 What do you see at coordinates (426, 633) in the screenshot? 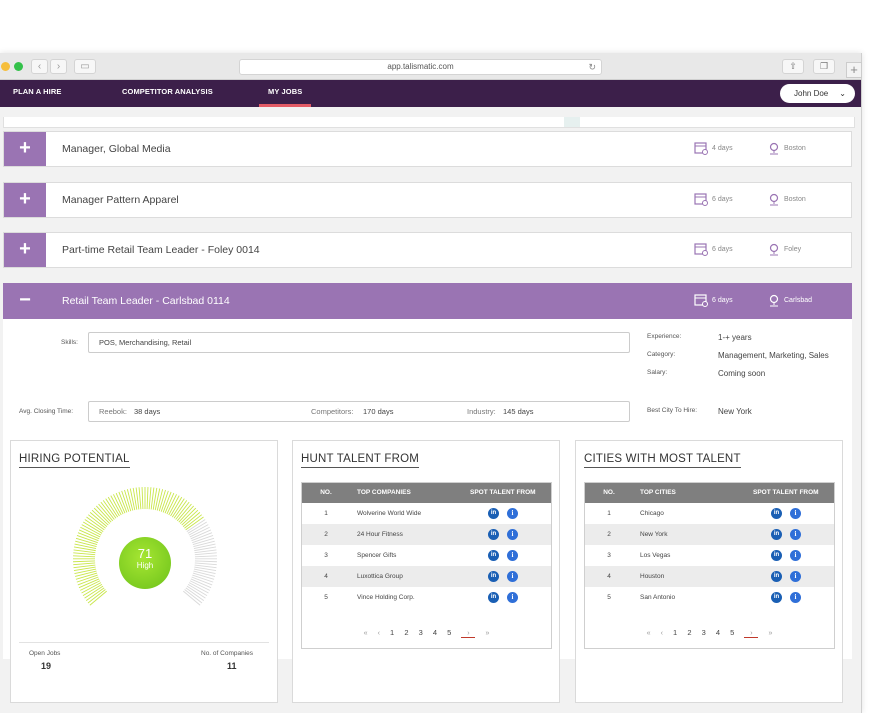
I see `pagination: « ‹ 1 2 3 4 5 › »` at bounding box center [426, 633].